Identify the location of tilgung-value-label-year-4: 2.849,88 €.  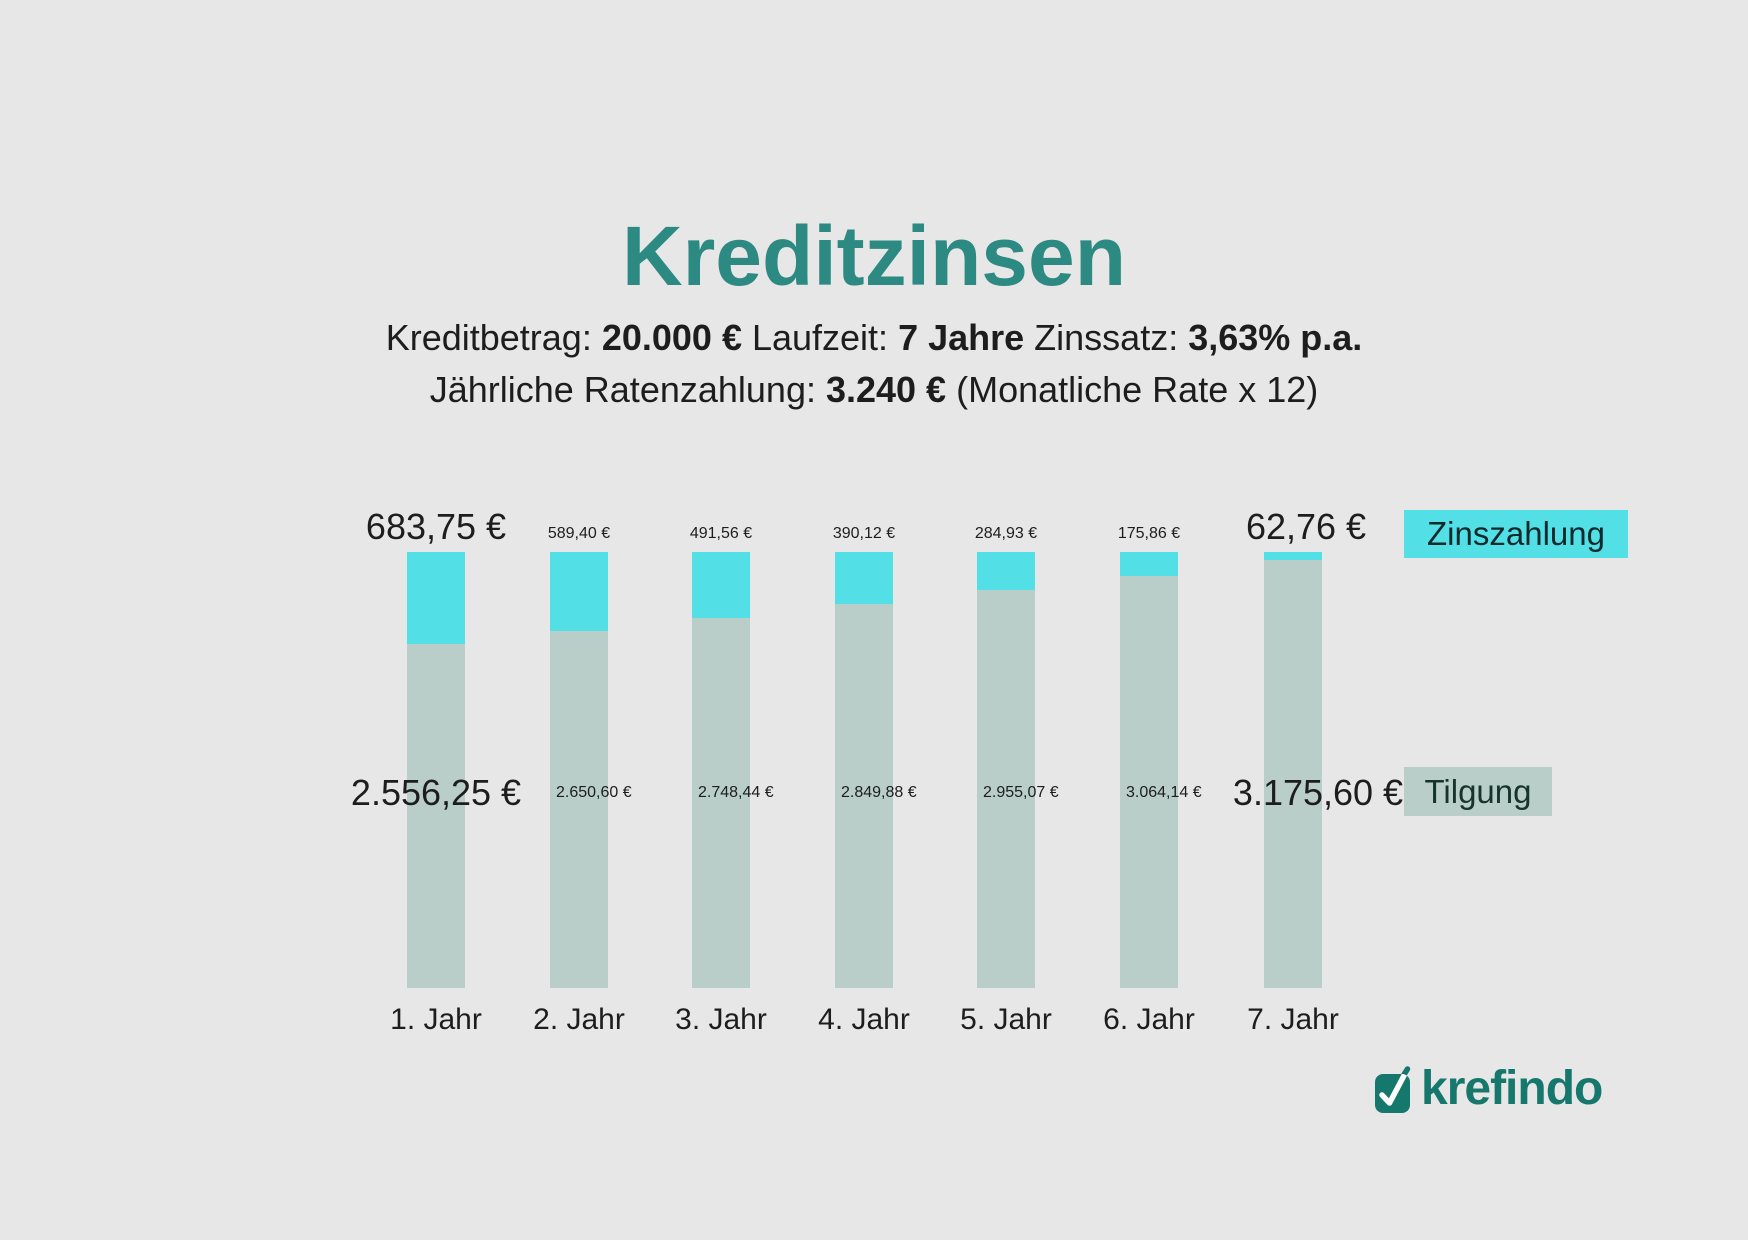
(879, 792).